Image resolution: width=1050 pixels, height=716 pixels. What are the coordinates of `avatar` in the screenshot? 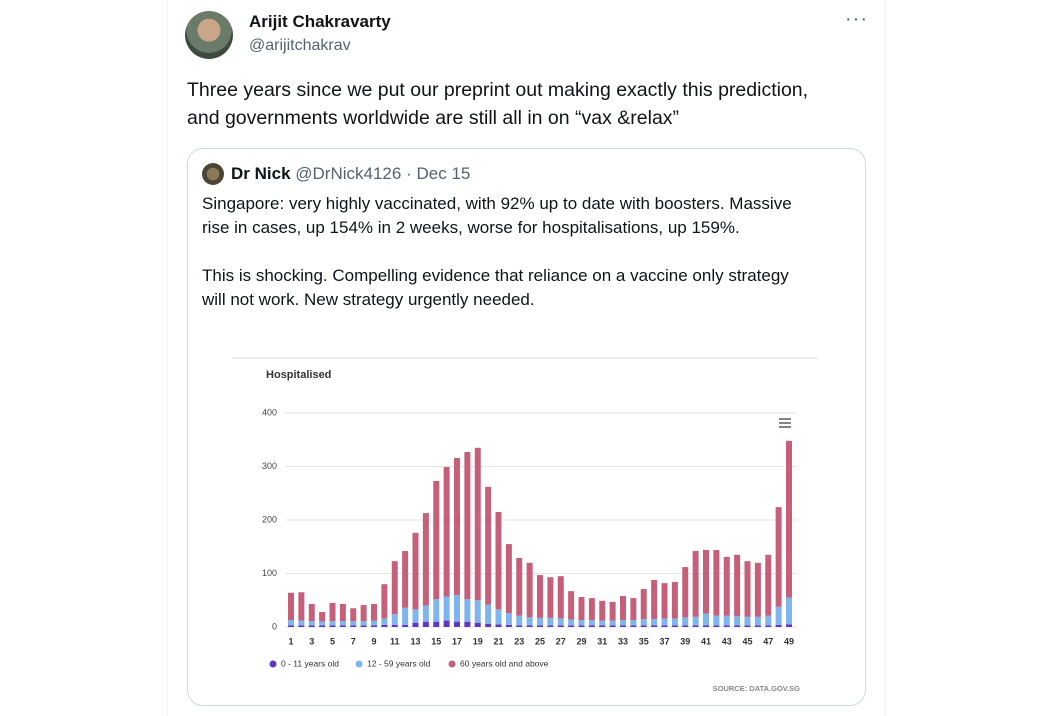 It's located at (209, 35).